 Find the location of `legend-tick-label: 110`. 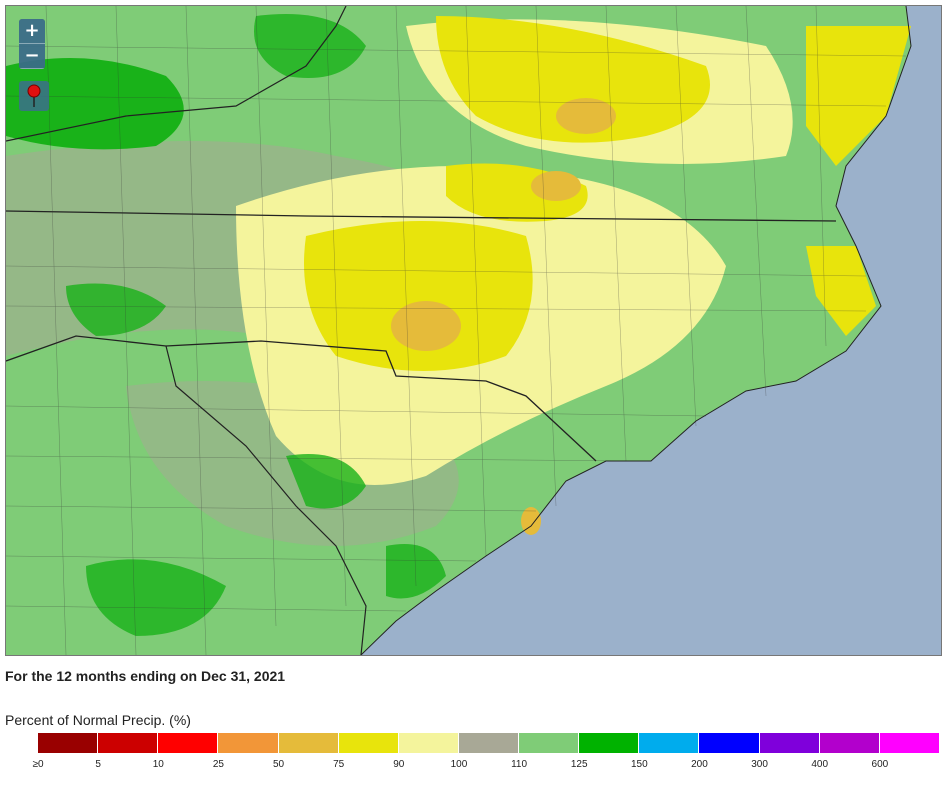

legend-tick-label: 110 is located at coordinates (519, 764).